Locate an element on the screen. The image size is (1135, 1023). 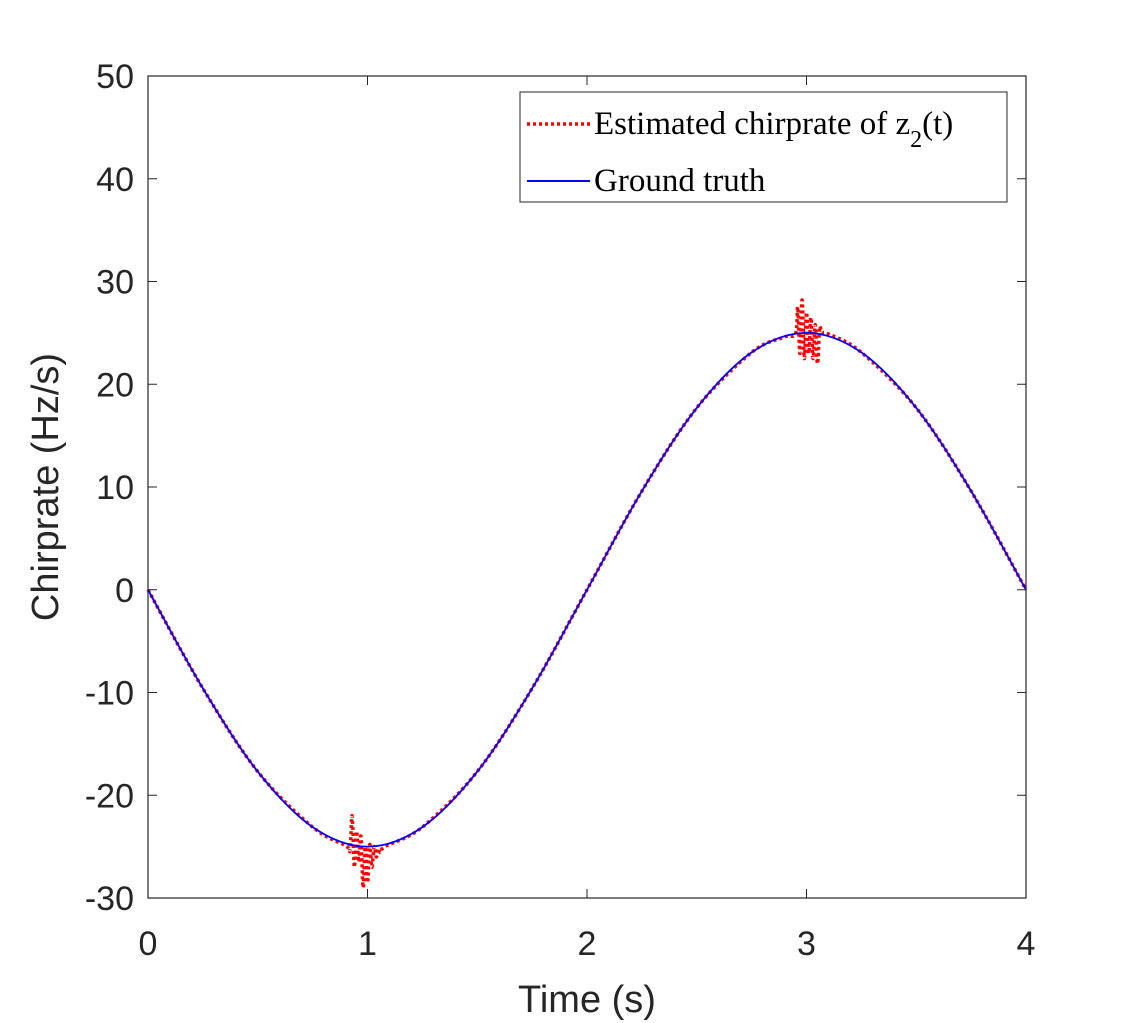
x-tick-label: 3 is located at coordinates (806, 944).